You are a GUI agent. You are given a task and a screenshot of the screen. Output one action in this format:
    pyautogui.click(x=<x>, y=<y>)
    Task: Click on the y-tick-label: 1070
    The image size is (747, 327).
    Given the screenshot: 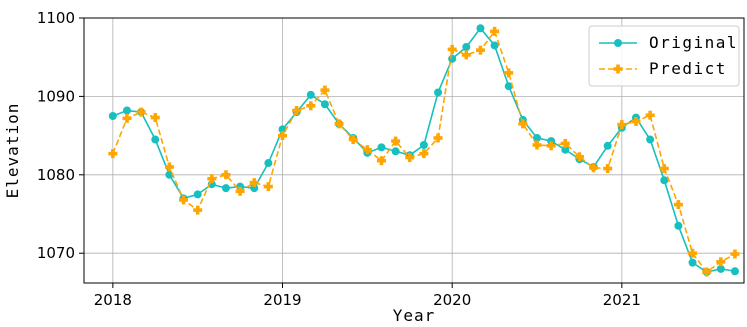 What is the action you would take?
    pyautogui.click(x=56, y=253)
    